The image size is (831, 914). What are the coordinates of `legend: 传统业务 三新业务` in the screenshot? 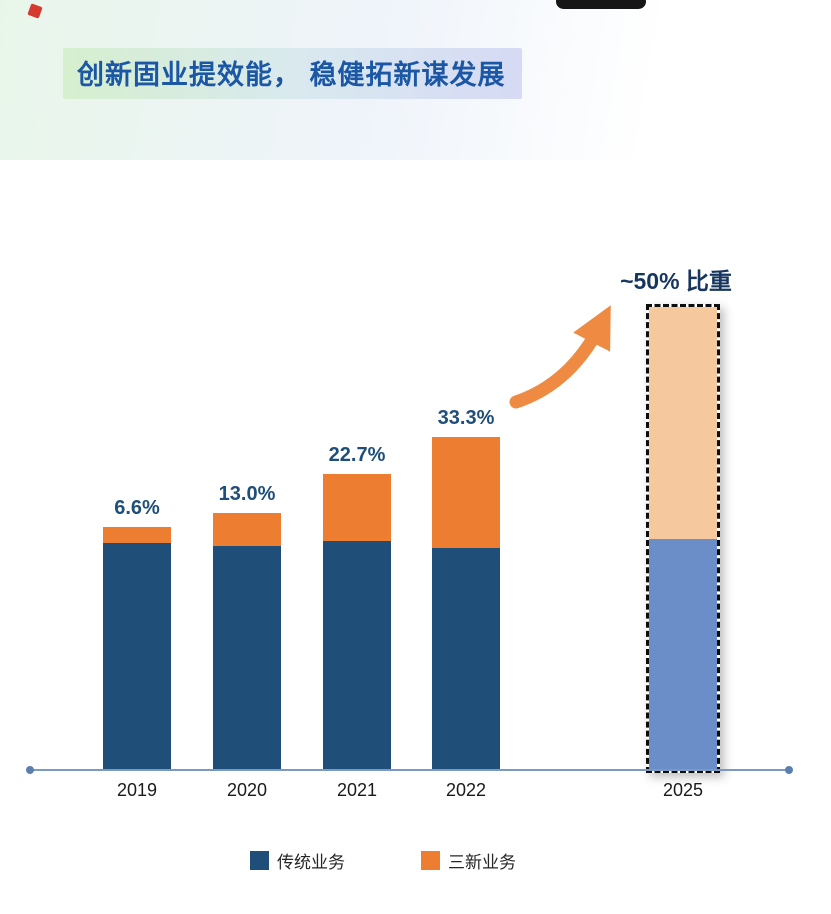 It's located at (383, 860).